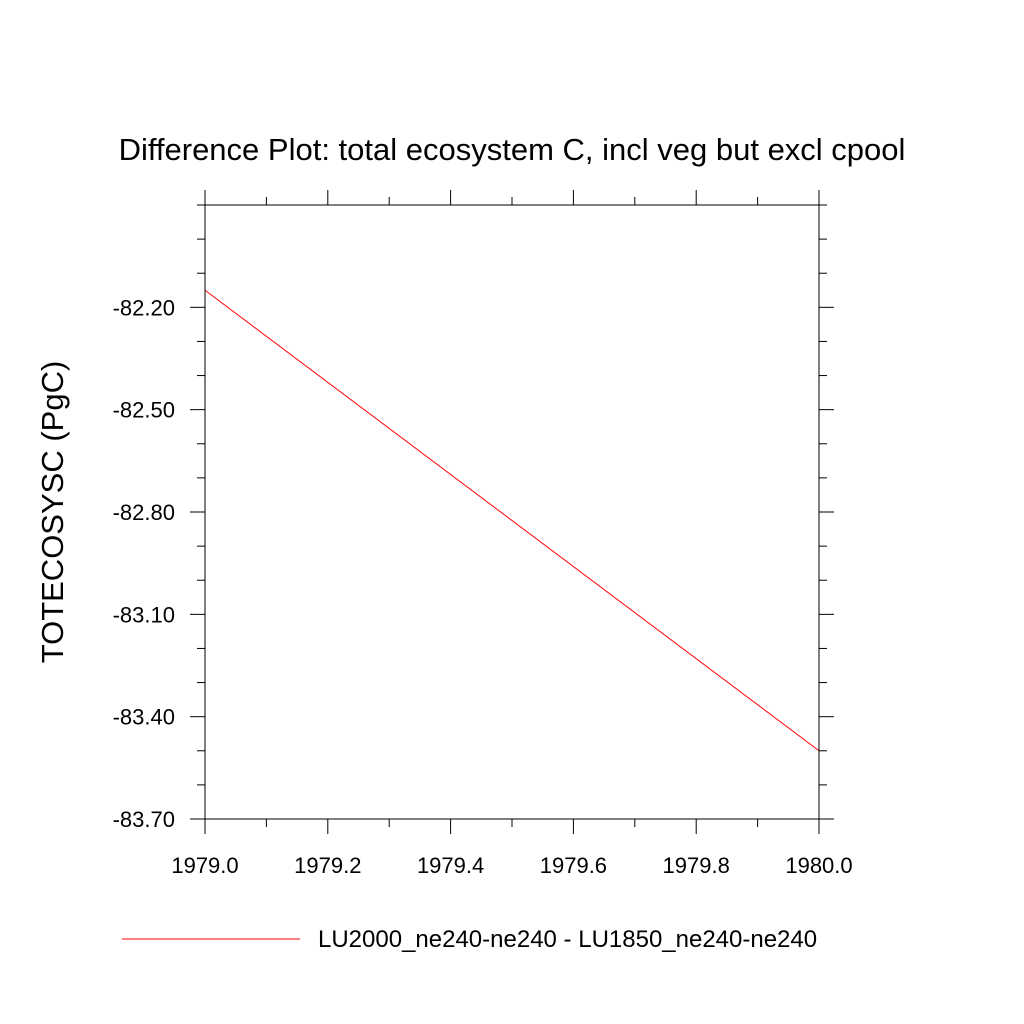 The image size is (1024, 1024). Describe the element at coordinates (450, 865) in the screenshot. I see `x-tick-label: 1979.4` at that location.